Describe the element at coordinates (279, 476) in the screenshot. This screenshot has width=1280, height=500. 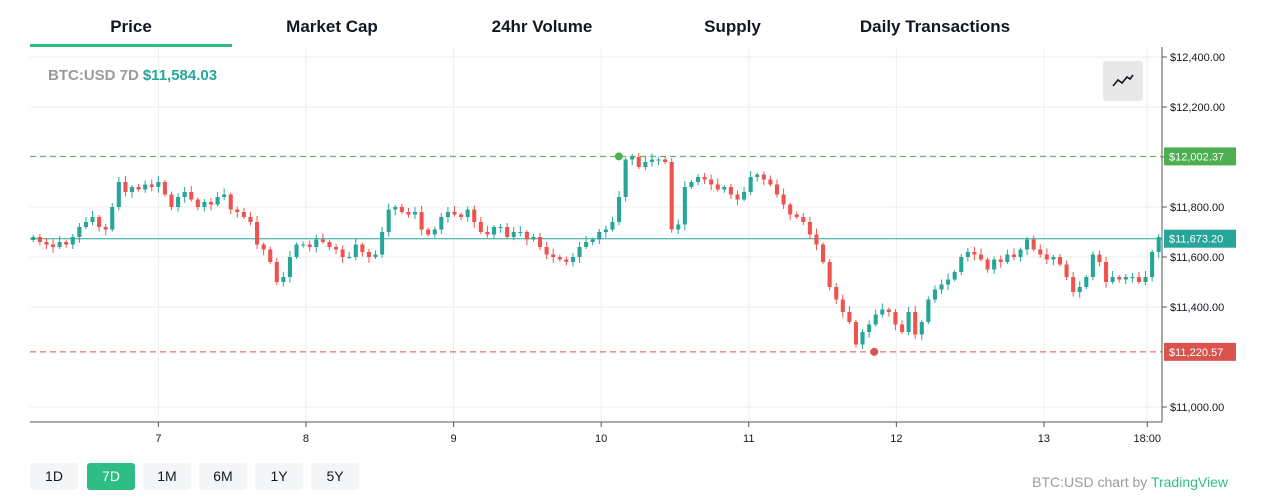
I see `range-1y-button: 1Y` at that location.